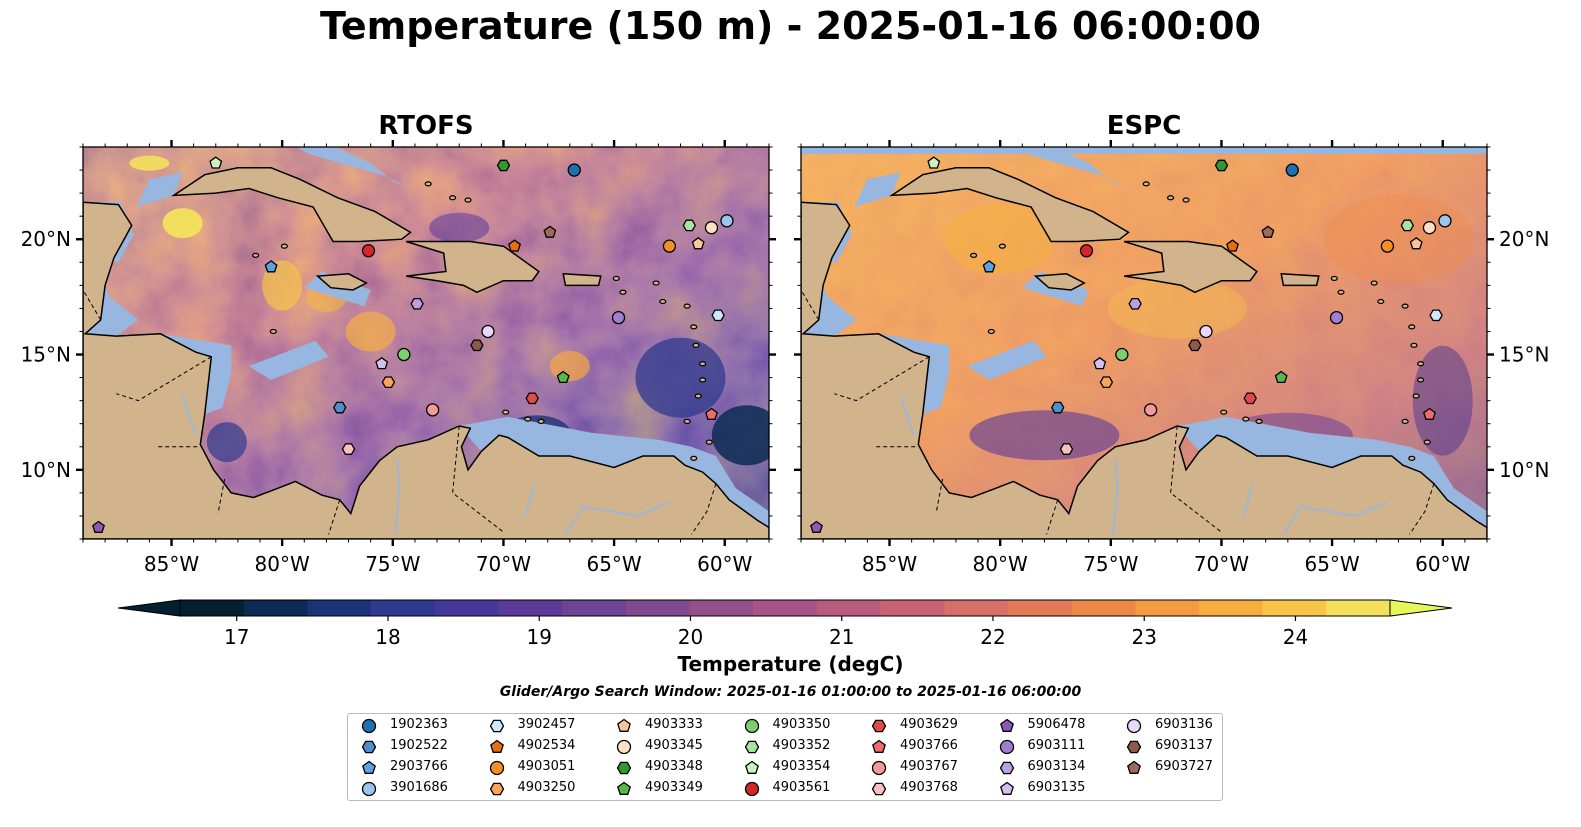 This screenshot has width=1581, height=827. What do you see at coordinates (171, 564) in the screenshot?
I see `lon-tick-label: 85°W` at bounding box center [171, 564].